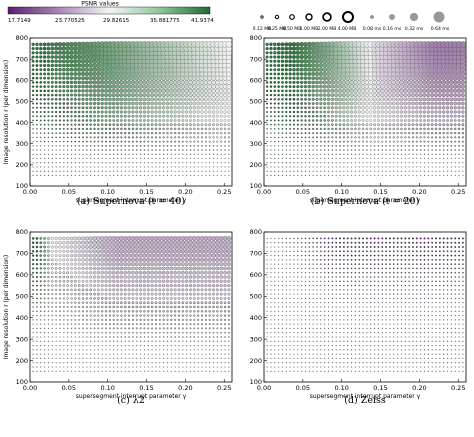 Image resolution: width=474 pixels, height=437 pixels. Describe the element at coordinates (107, 192) in the screenshot. I see `x-tick-label: 0.10` at that location.